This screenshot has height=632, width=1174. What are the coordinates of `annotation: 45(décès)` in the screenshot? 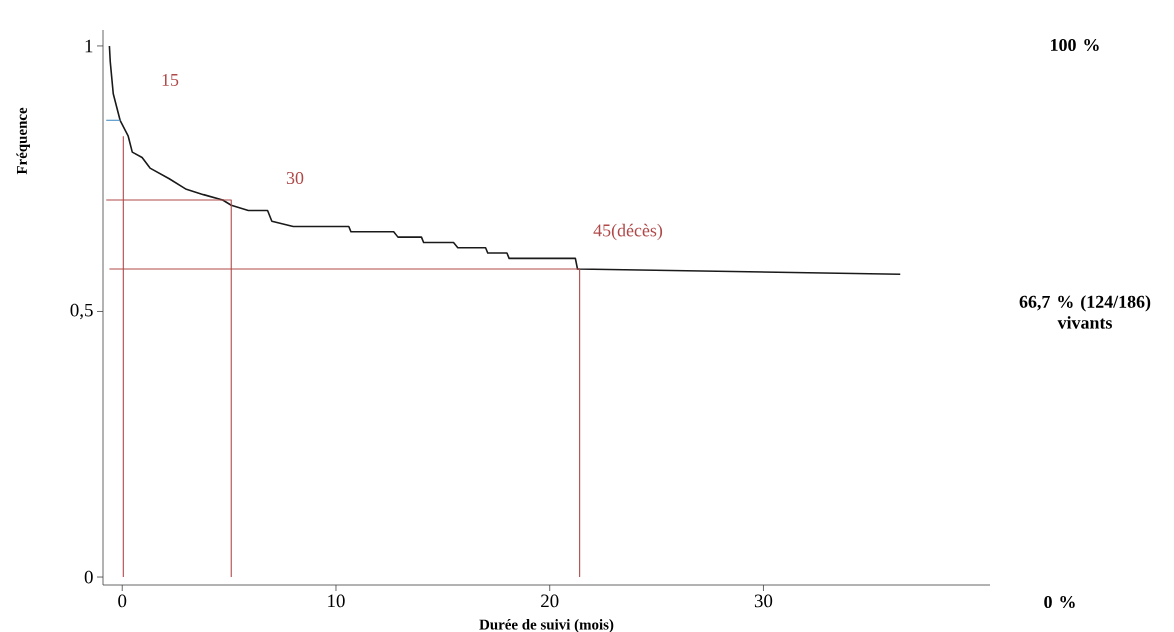 It's located at (628, 232).